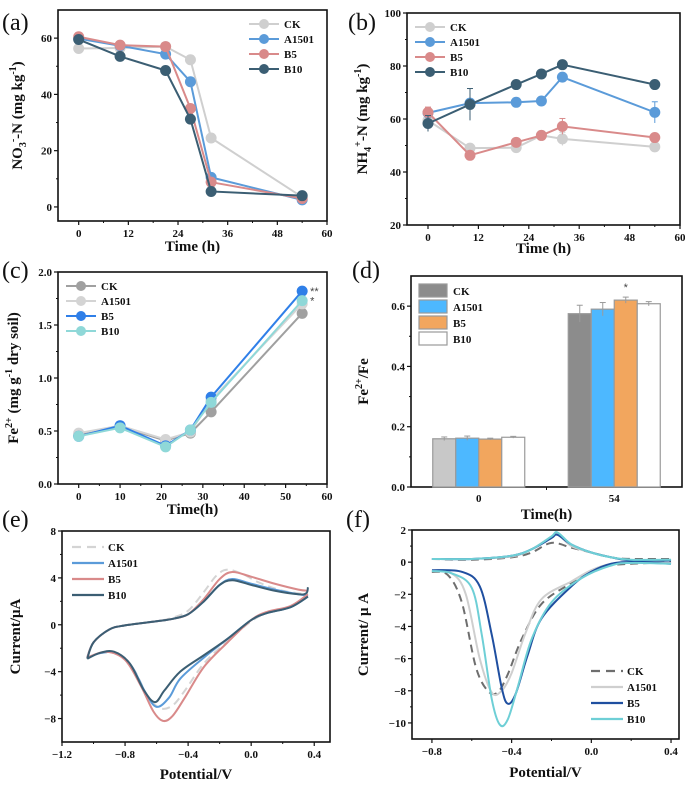 This screenshot has height=785, width=685. Describe the element at coordinates (192, 510) in the screenshot. I see `panel-c-xlabel: Time(h)` at that location.